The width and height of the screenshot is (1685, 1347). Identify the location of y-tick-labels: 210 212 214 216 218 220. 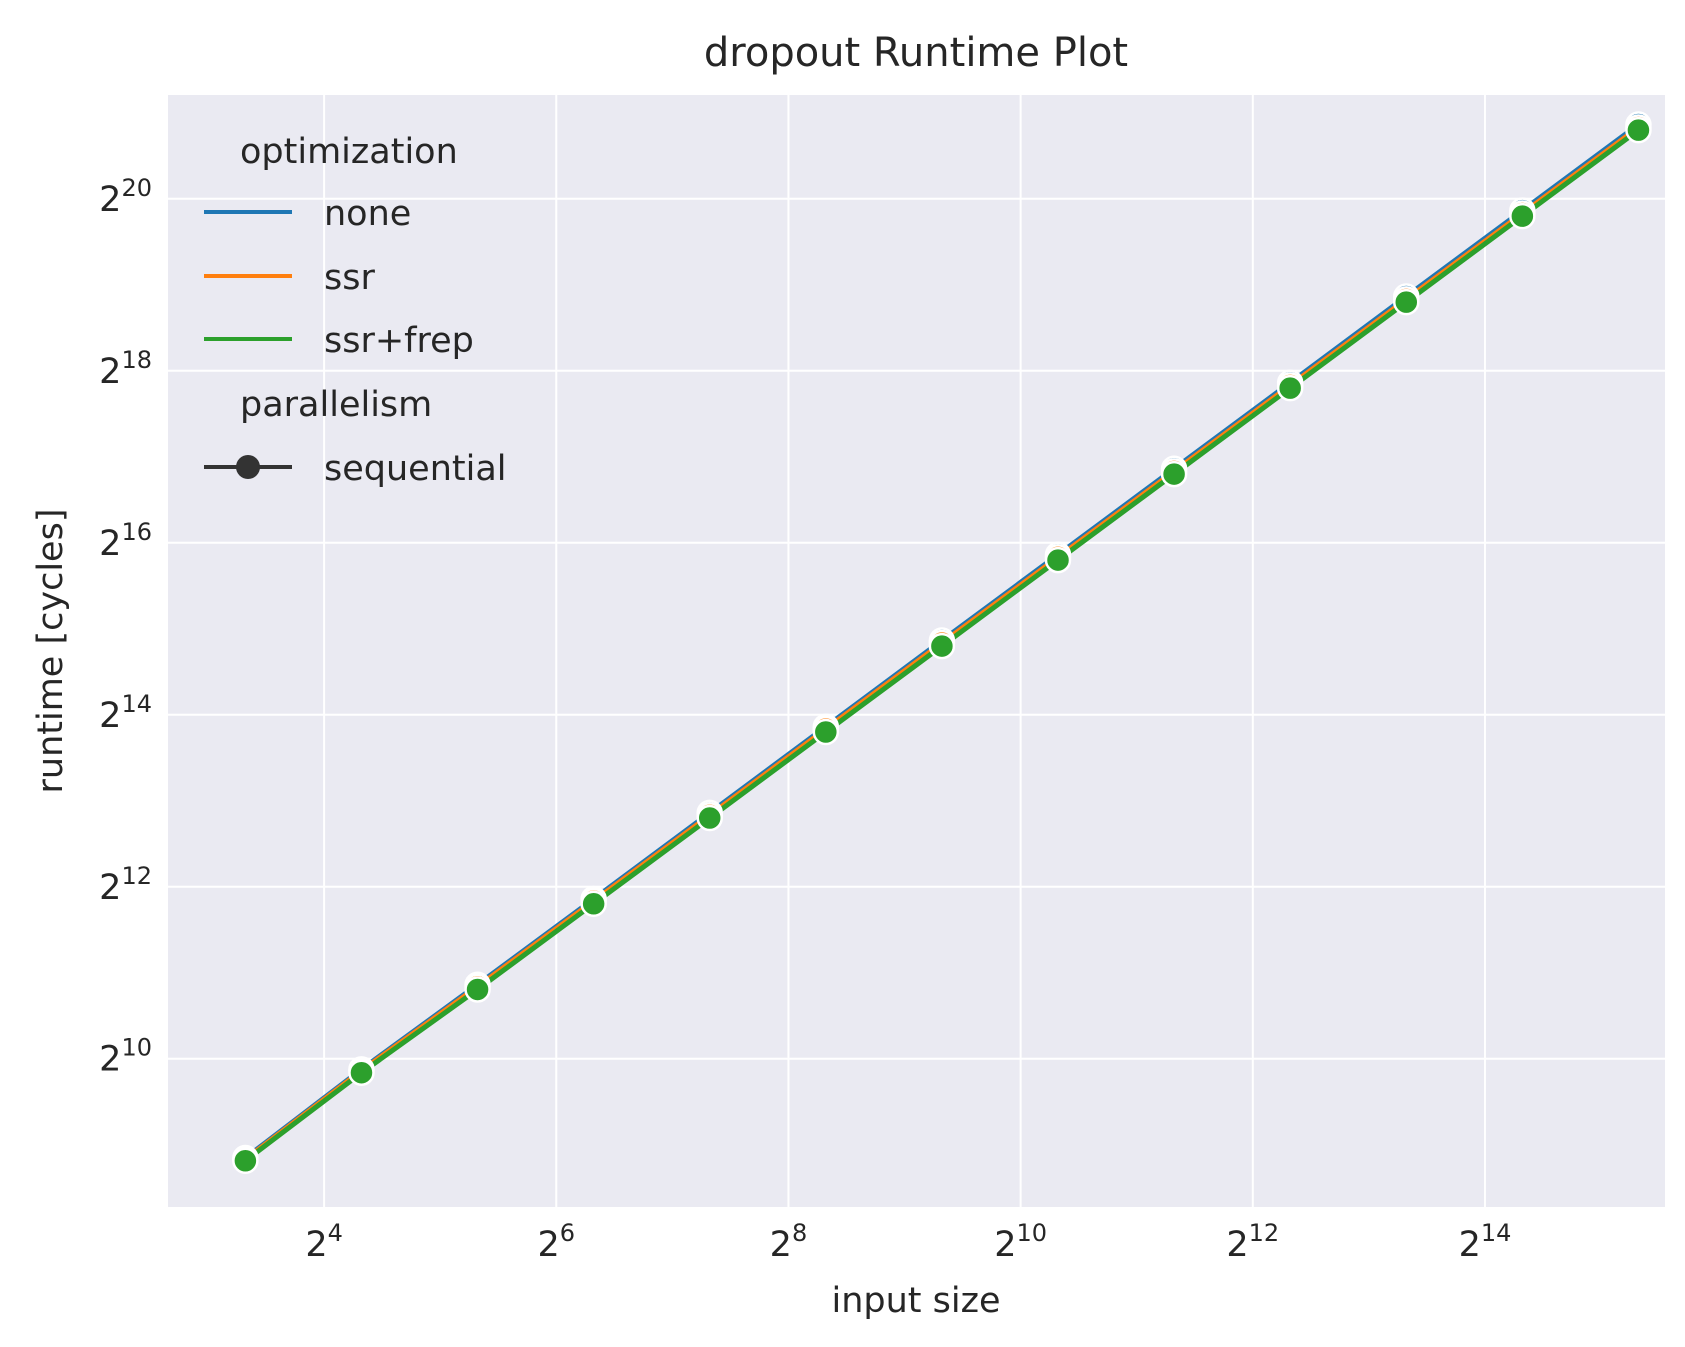
(125, 627).